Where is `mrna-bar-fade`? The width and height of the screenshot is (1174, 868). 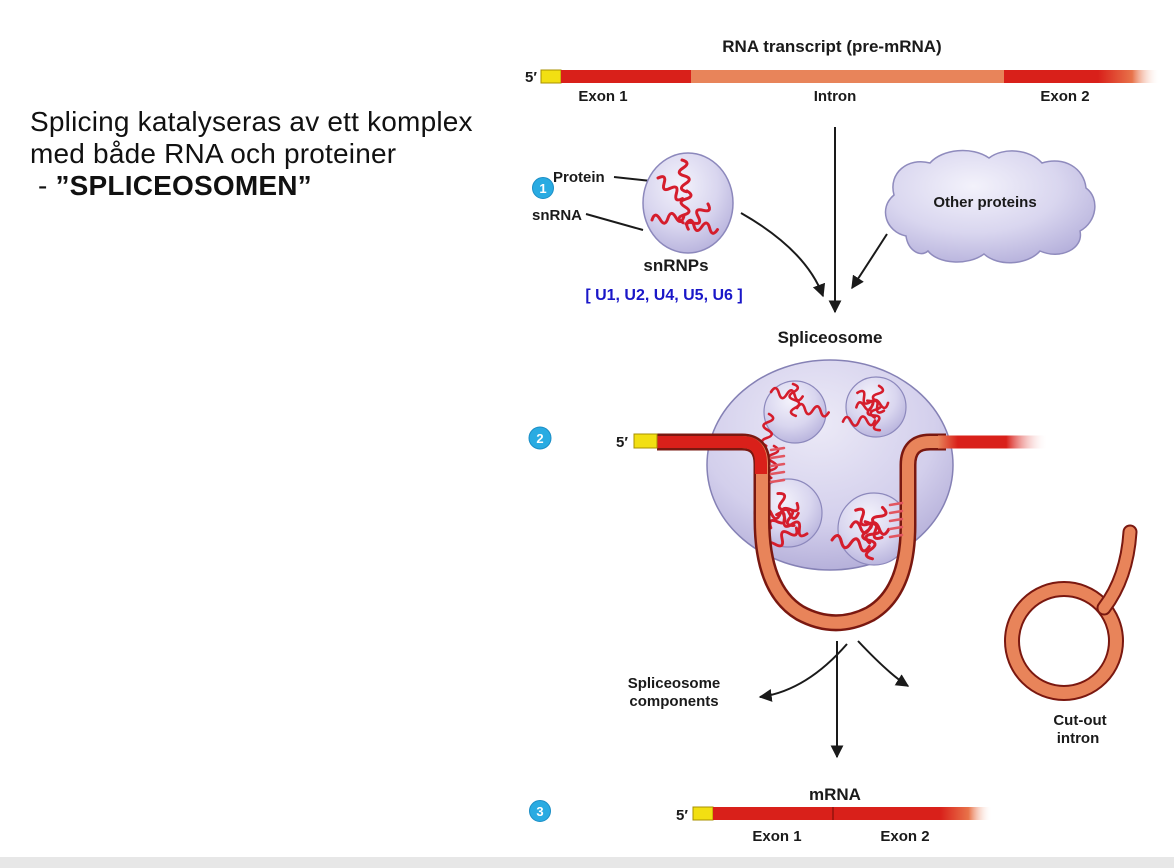
mrna-bar-fade is located at coordinates (966, 813).